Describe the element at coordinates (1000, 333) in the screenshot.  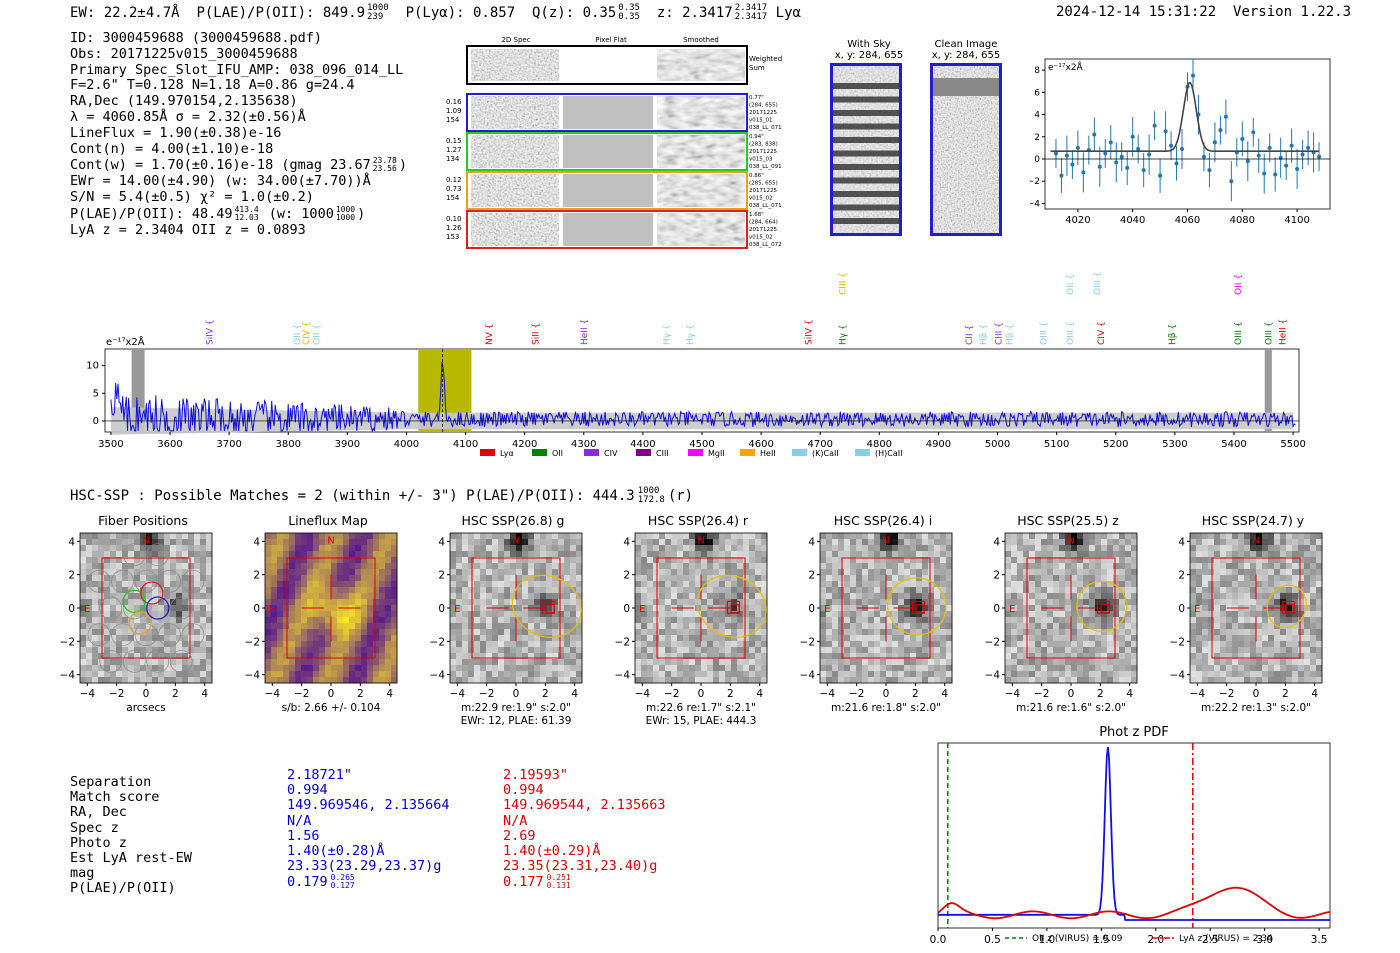
I see `emission-line-label: CIII {` at that location.